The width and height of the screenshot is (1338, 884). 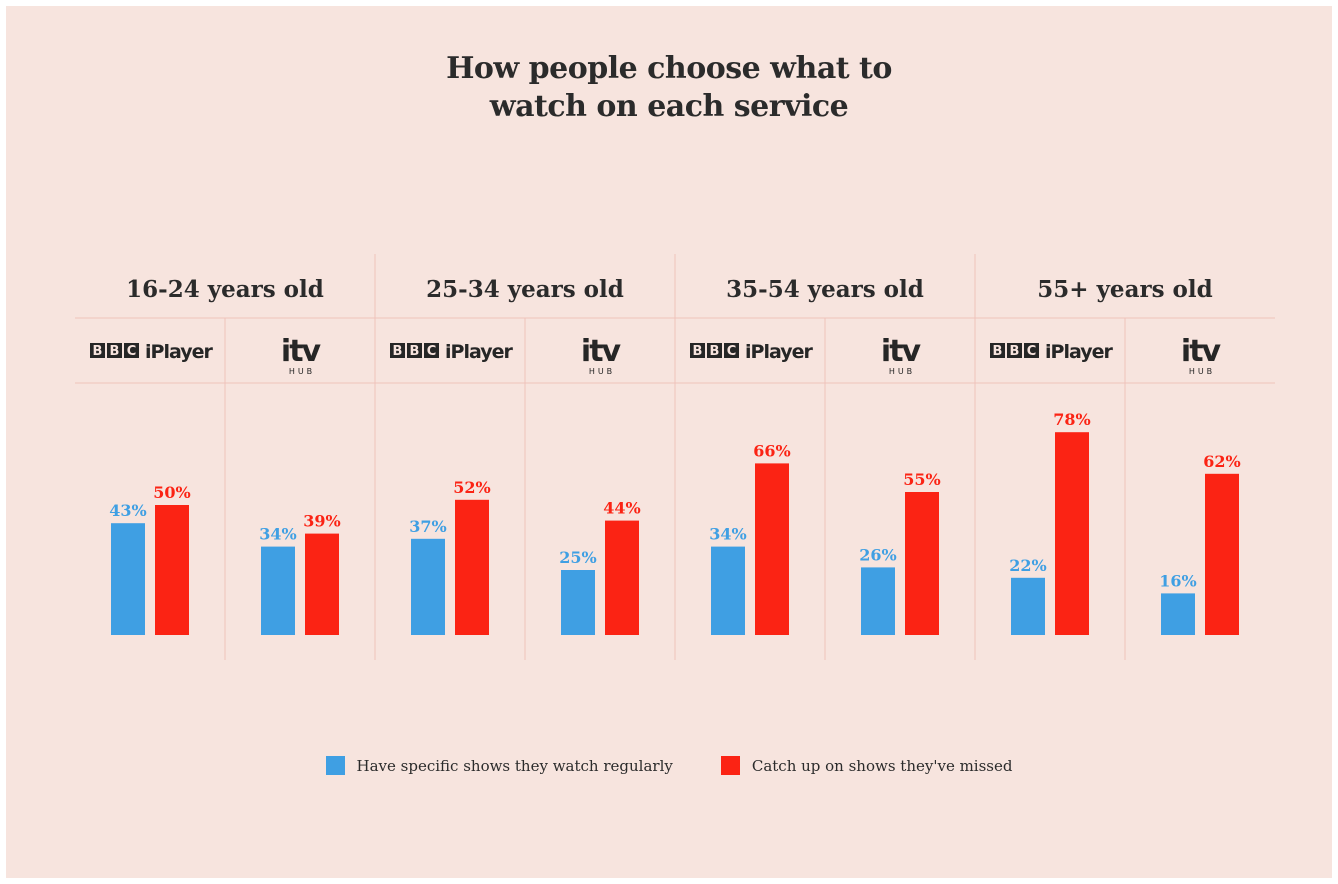 What do you see at coordinates (621, 508) in the screenshot?
I see `data-label-catchup: 44%` at bounding box center [621, 508].